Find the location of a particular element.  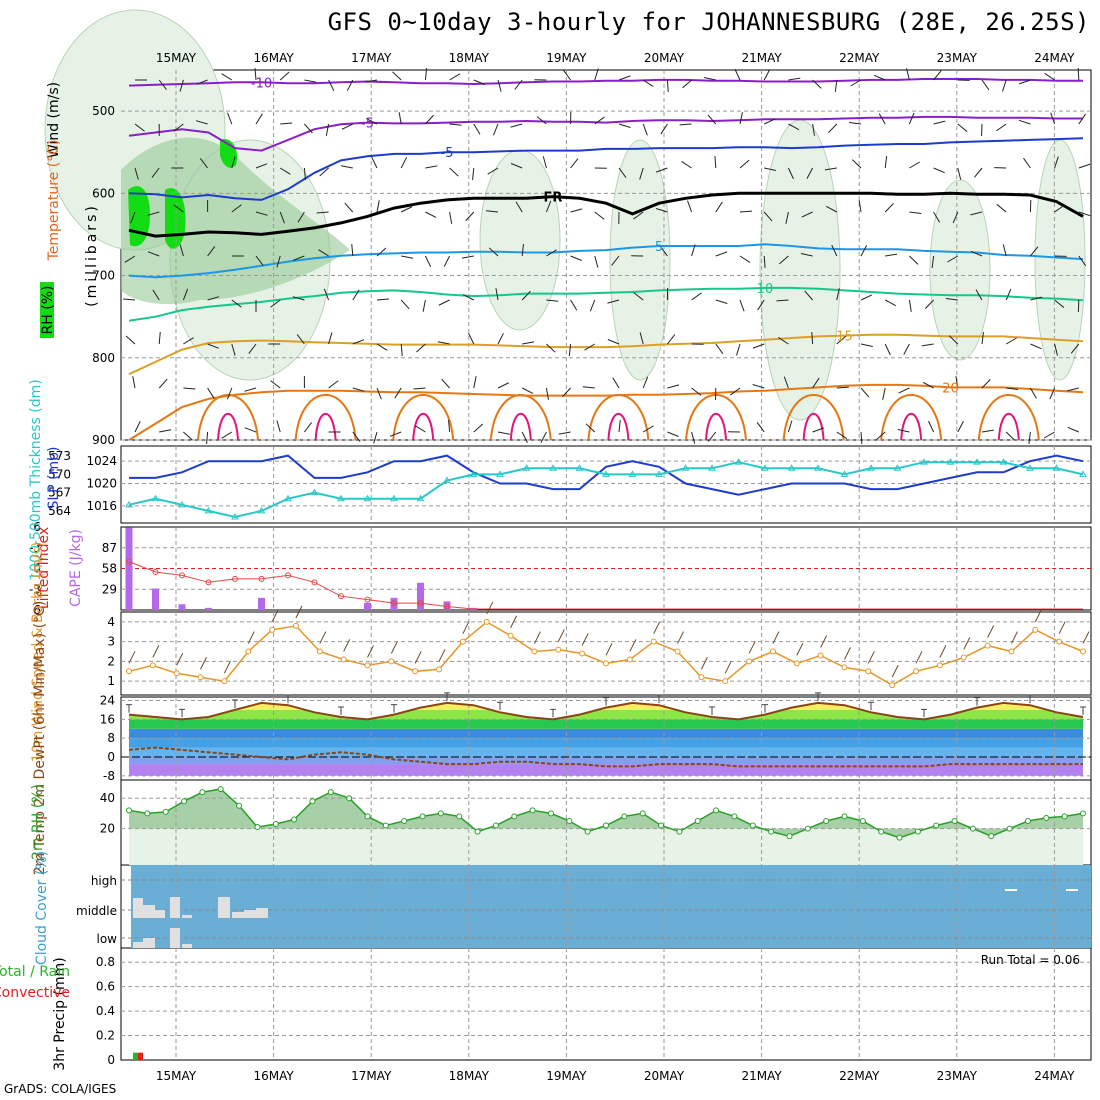

cloud-level-label: middle is located at coordinates (96, 911).